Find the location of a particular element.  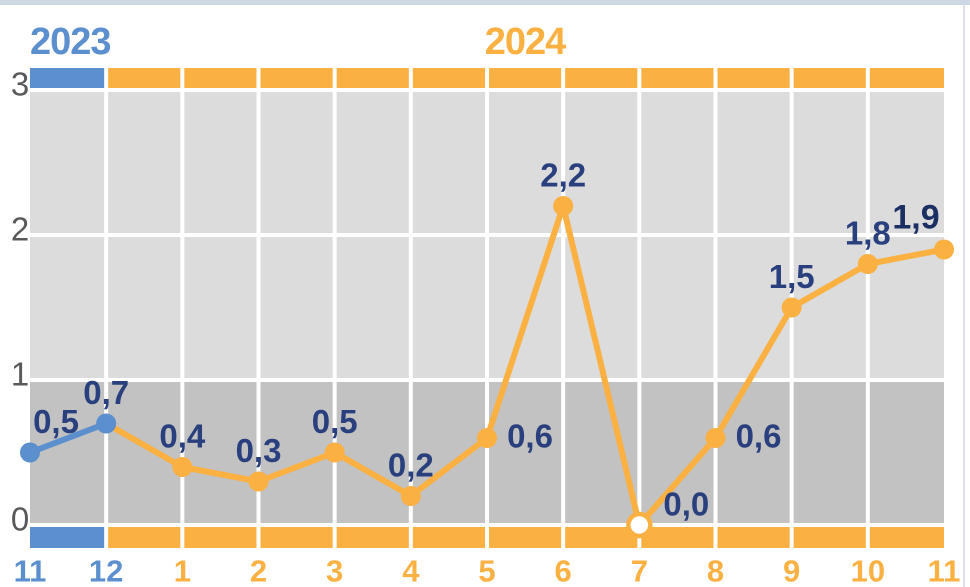

x-tick-label: 6 is located at coordinates (563, 570).